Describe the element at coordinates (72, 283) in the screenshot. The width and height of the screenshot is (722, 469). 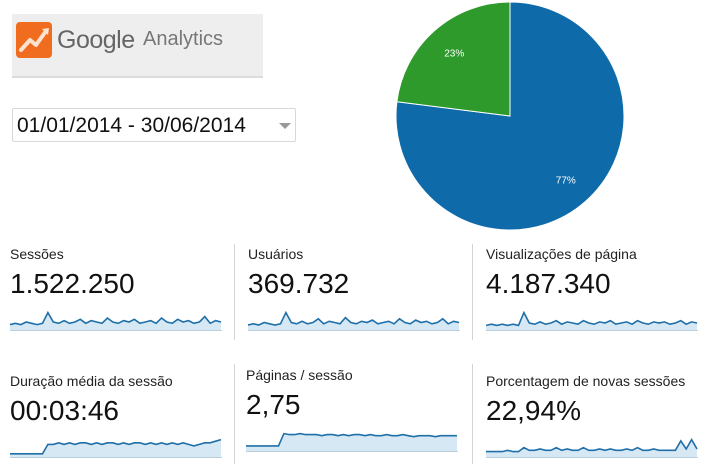
I see `metric-value: 1.522.250` at that location.